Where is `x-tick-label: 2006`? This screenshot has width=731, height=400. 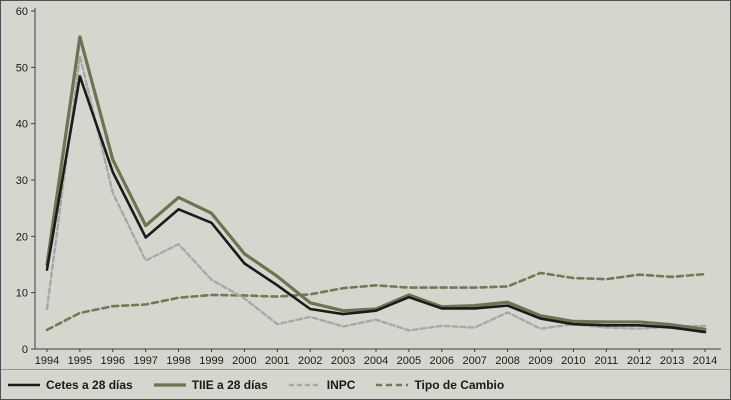
x-tick-label: 2006 is located at coordinates (442, 361).